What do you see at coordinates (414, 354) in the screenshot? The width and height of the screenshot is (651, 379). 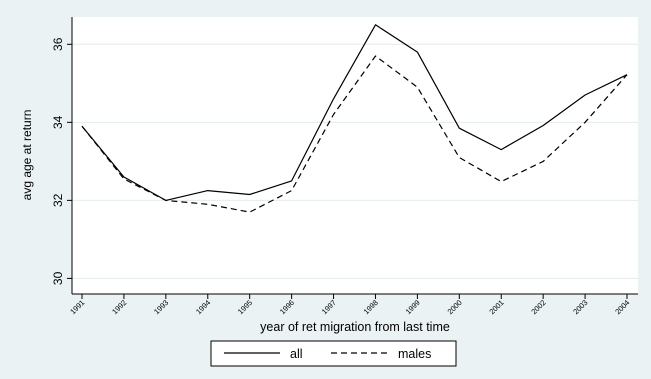 I see `legend-label-males: males` at bounding box center [414, 354].